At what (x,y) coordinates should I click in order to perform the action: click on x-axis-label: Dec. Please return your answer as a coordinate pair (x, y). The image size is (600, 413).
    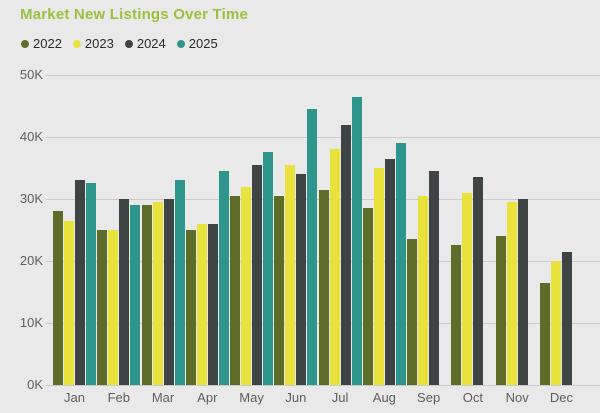
    Looking at the image, I should click on (561, 397).